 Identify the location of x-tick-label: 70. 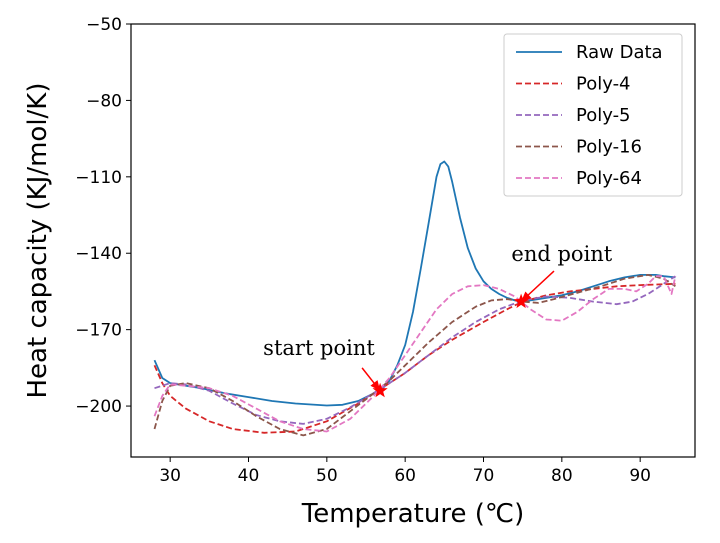
(484, 476).